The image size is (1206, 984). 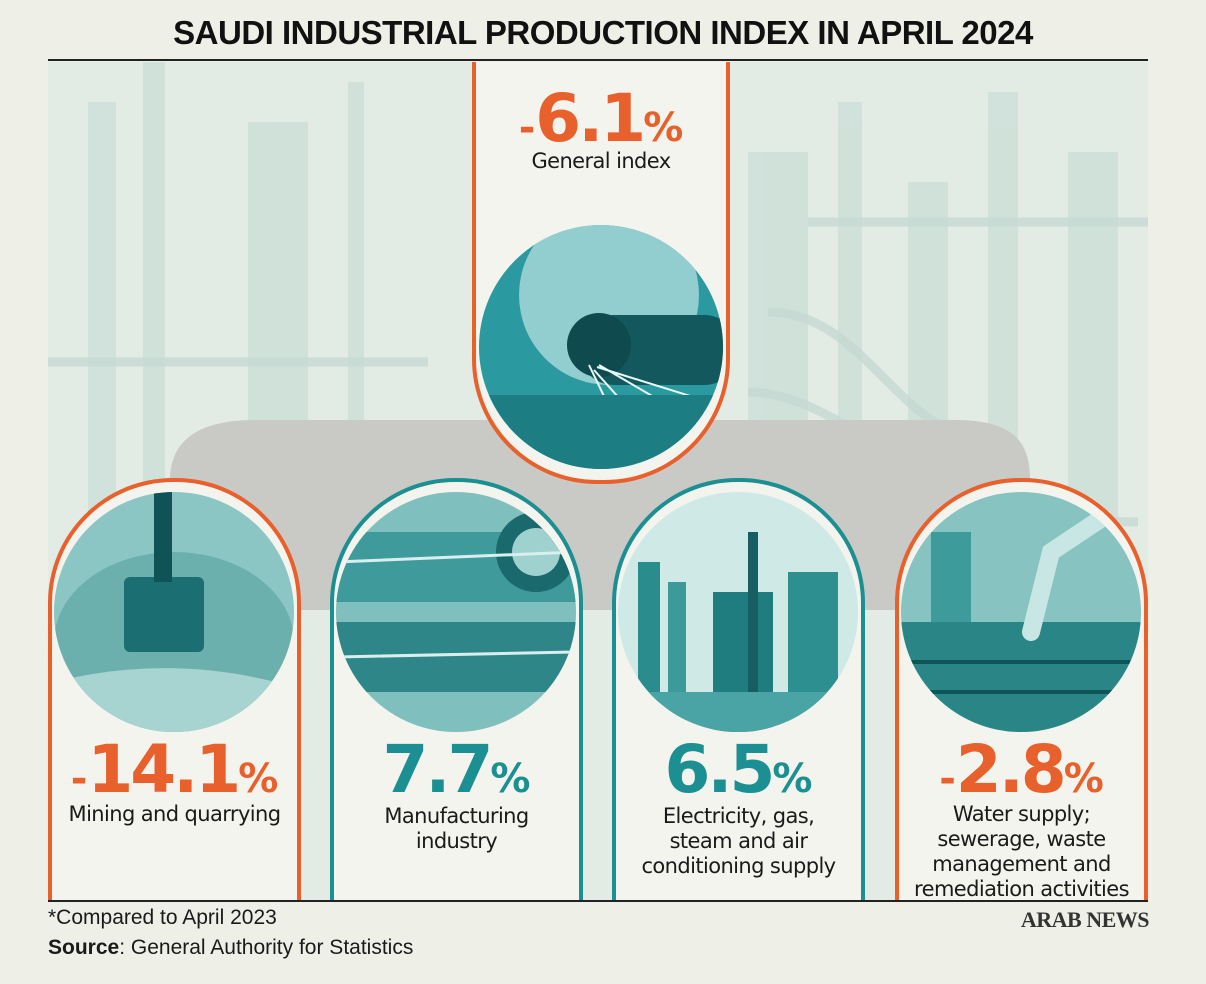 I want to click on general-index-value: -6.1%, so click(x=601, y=119).